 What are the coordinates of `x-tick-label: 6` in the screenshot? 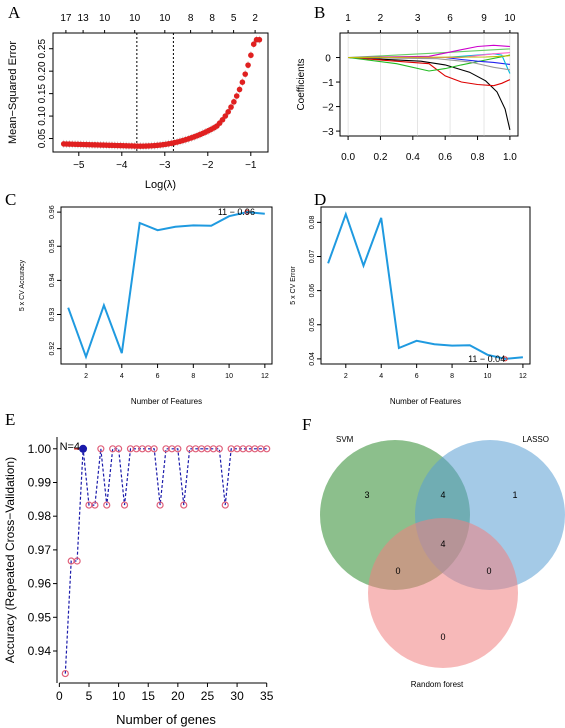 It's located at (417, 376).